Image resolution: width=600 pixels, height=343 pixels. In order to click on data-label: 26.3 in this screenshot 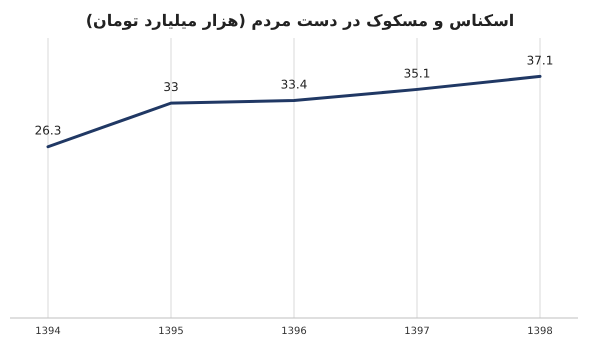, I will do `click(48, 131)`.